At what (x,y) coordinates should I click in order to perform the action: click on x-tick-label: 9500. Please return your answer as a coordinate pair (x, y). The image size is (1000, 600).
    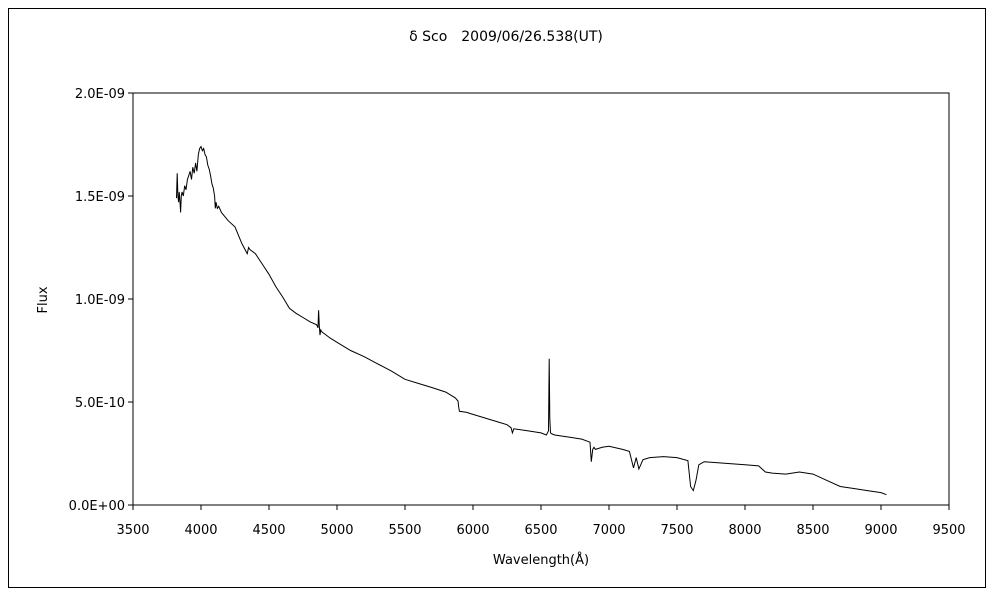
    Looking at the image, I should click on (948, 530).